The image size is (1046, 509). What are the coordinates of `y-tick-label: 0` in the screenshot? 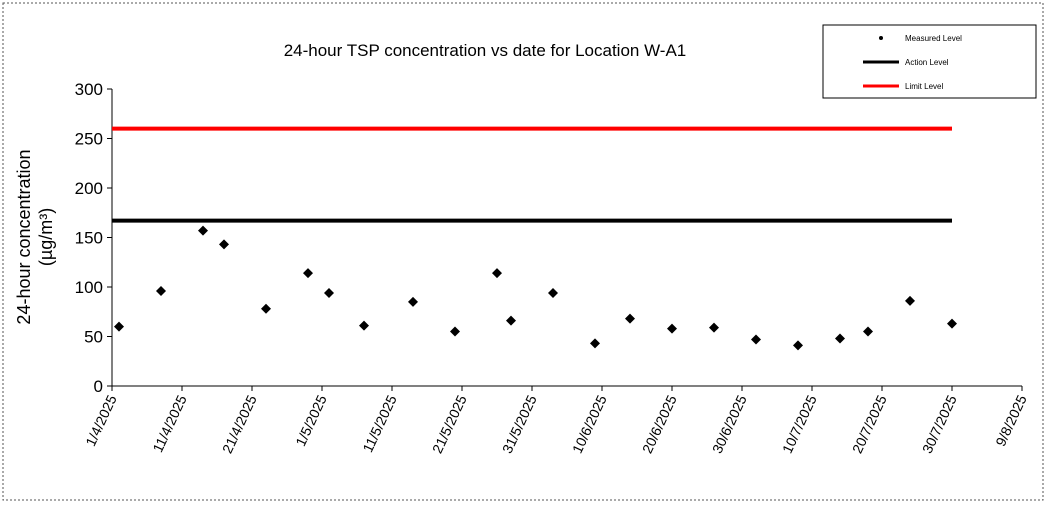 It's located at (98, 386).